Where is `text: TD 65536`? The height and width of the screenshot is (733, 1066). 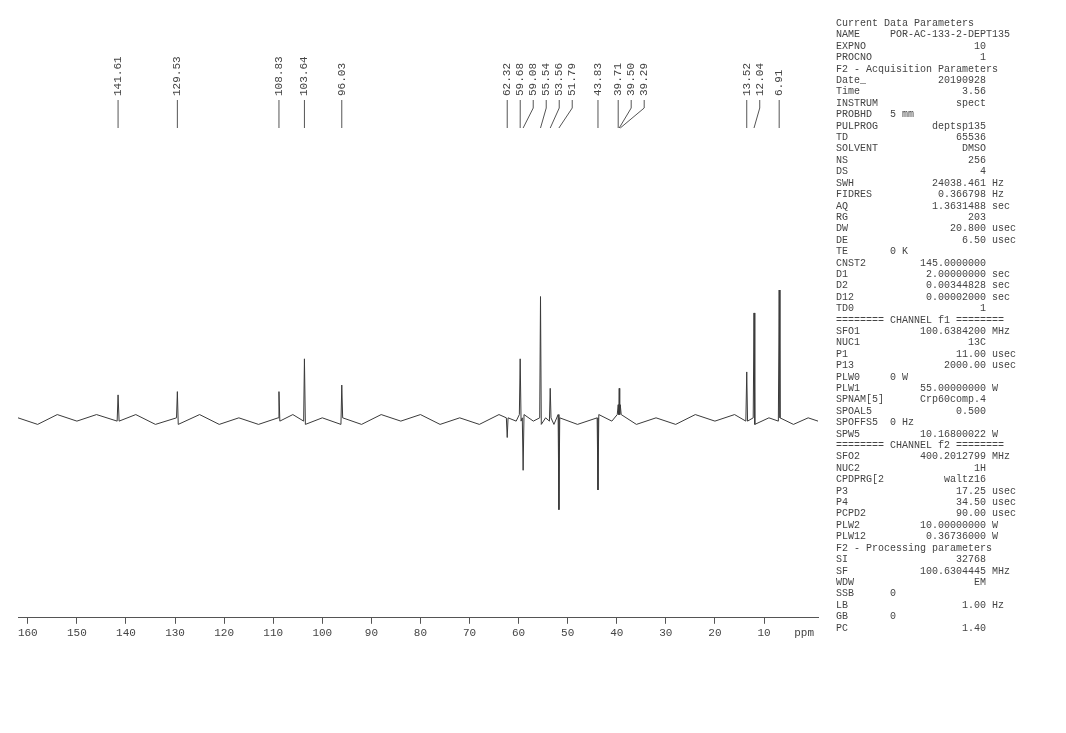 text: TD 65536 is located at coordinates (912, 138).